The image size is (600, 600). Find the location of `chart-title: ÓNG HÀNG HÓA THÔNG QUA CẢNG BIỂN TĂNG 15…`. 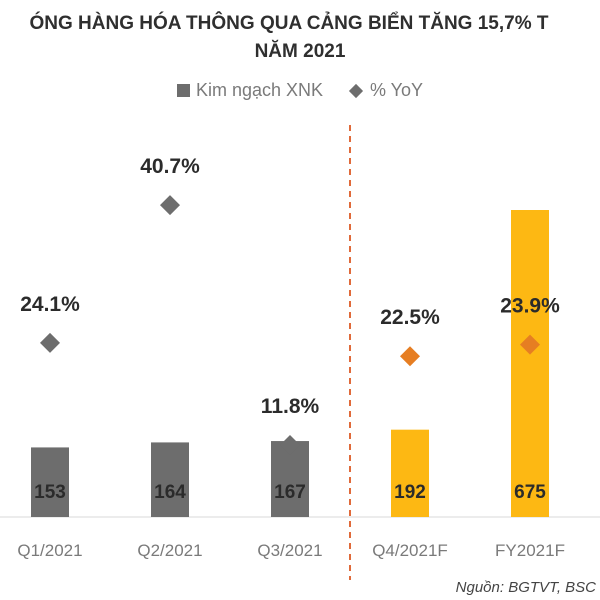

chart-title: ÓNG HÀNG HÓA THÔNG QUA CẢNG BIỂN TĂNG 15… is located at coordinates (300, 38).